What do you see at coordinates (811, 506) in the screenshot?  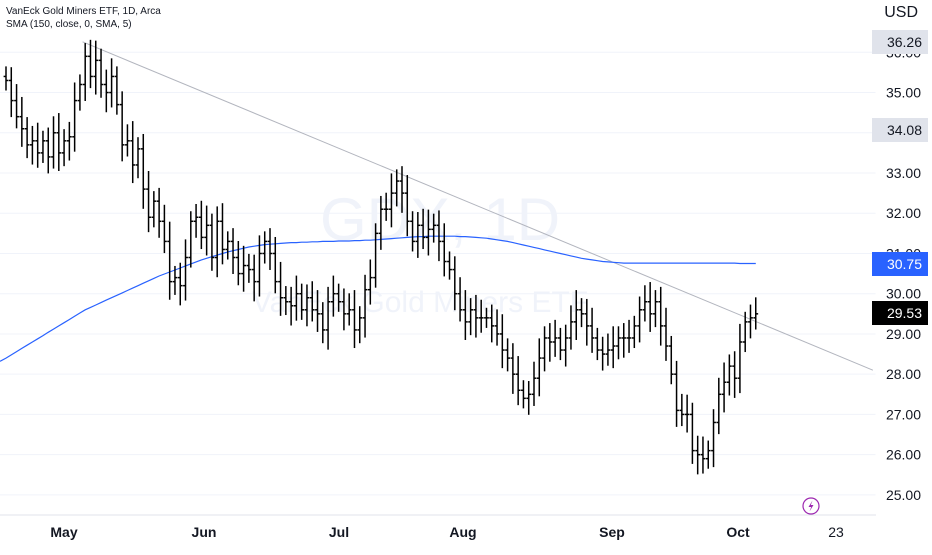 I see `lightning-icon` at bounding box center [811, 506].